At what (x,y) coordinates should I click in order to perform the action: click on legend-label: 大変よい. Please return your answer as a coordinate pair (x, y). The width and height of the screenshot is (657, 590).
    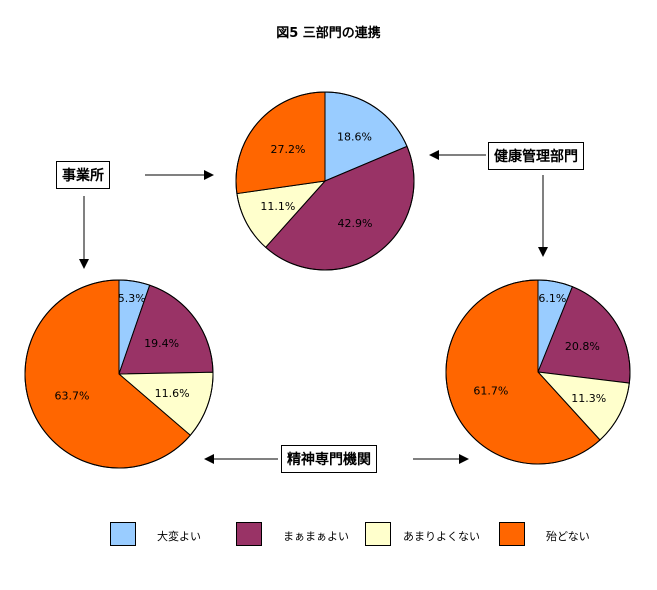
    Looking at the image, I should click on (179, 536).